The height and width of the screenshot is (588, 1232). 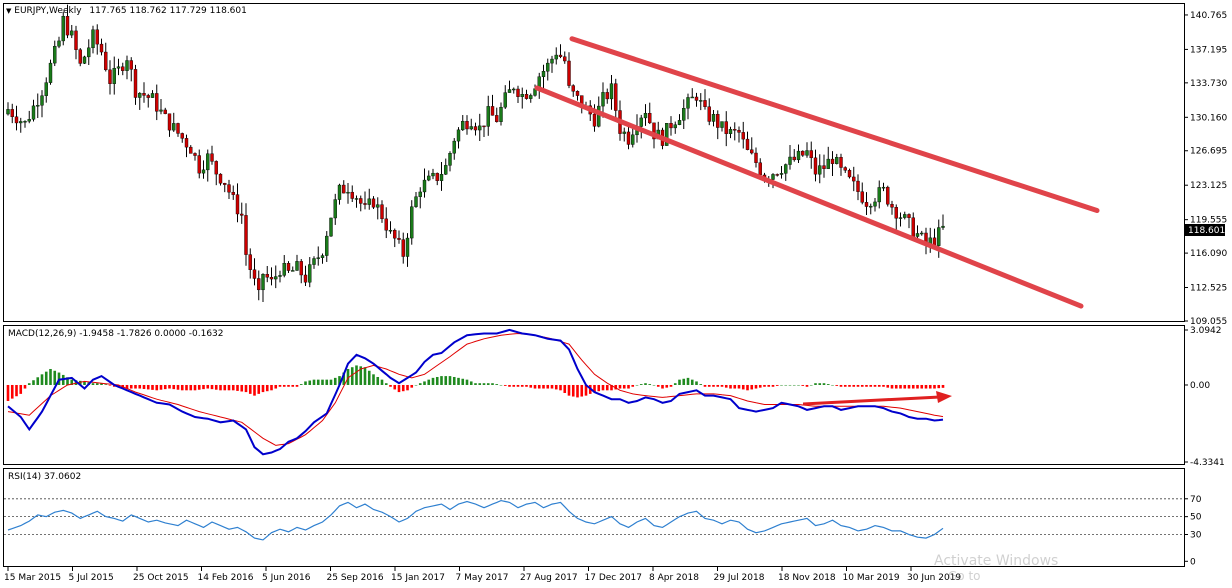 What do you see at coordinates (1206, 231) in the screenshot?
I see `current-price-label: 118.601` at bounding box center [1206, 231].